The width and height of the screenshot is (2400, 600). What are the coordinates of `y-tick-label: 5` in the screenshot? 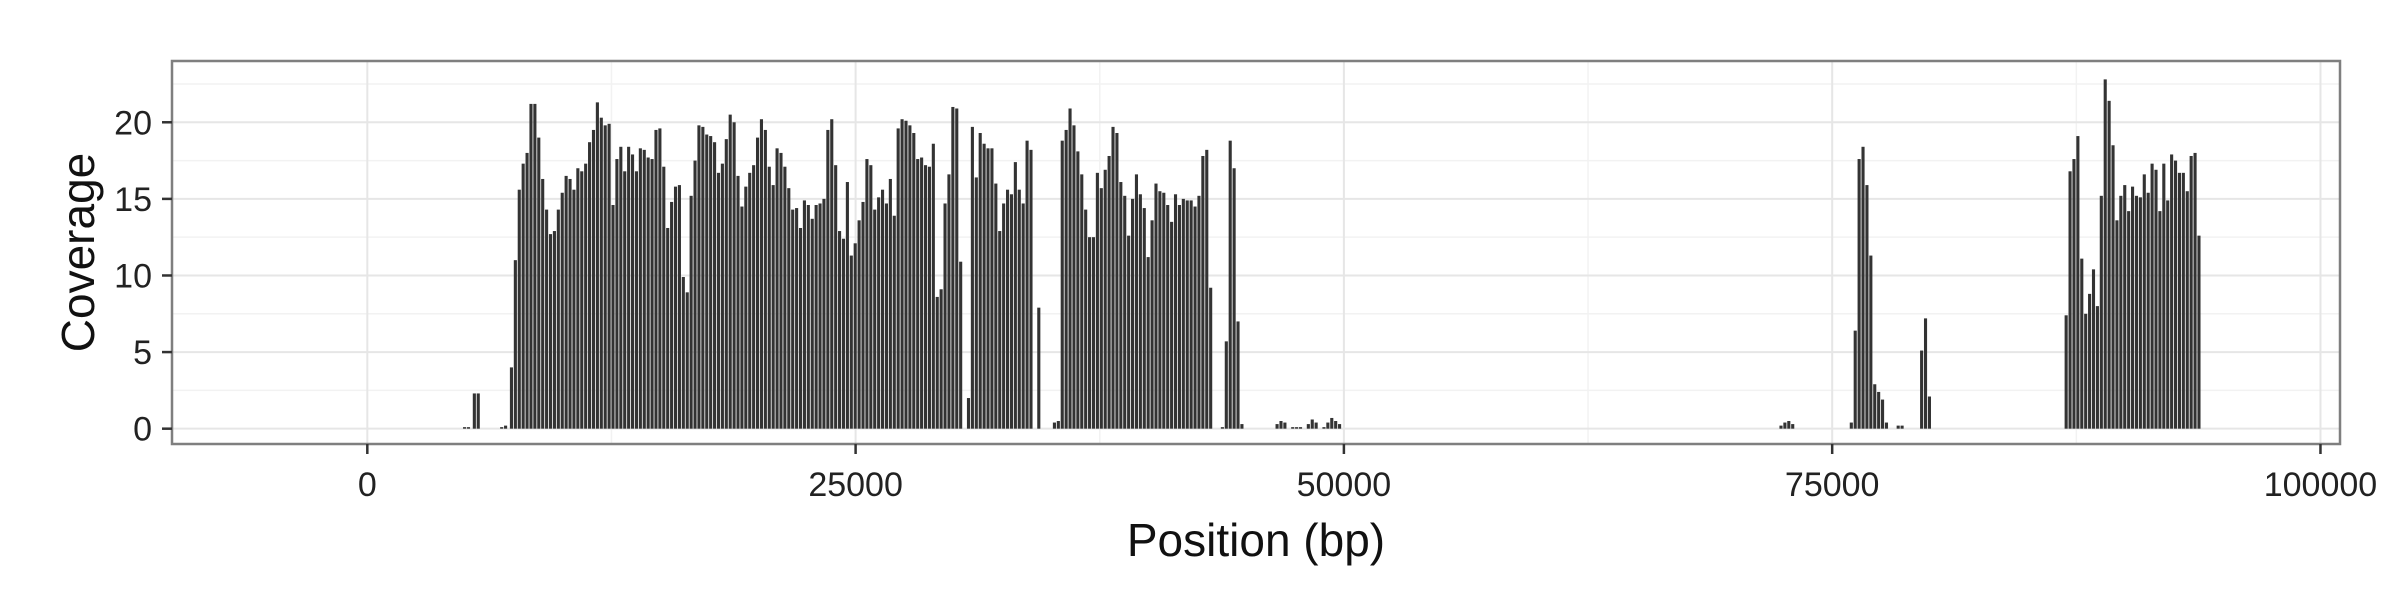 It's located at (142, 353).